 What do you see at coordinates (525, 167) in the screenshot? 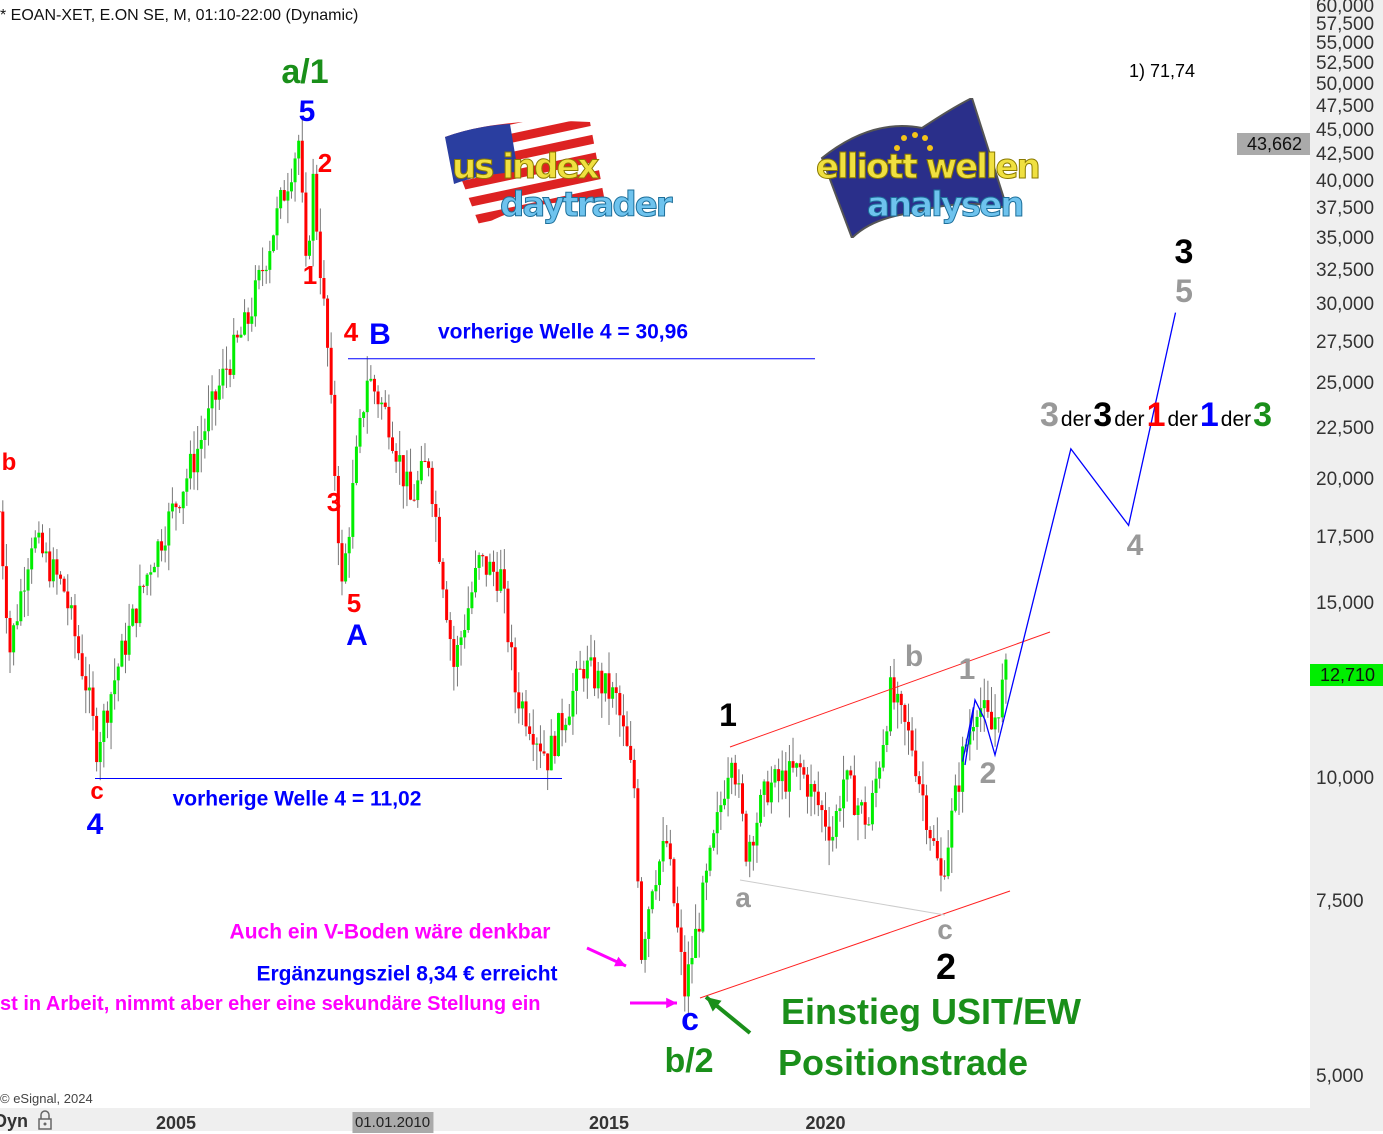
I see `logo-line1: us index` at bounding box center [525, 167].